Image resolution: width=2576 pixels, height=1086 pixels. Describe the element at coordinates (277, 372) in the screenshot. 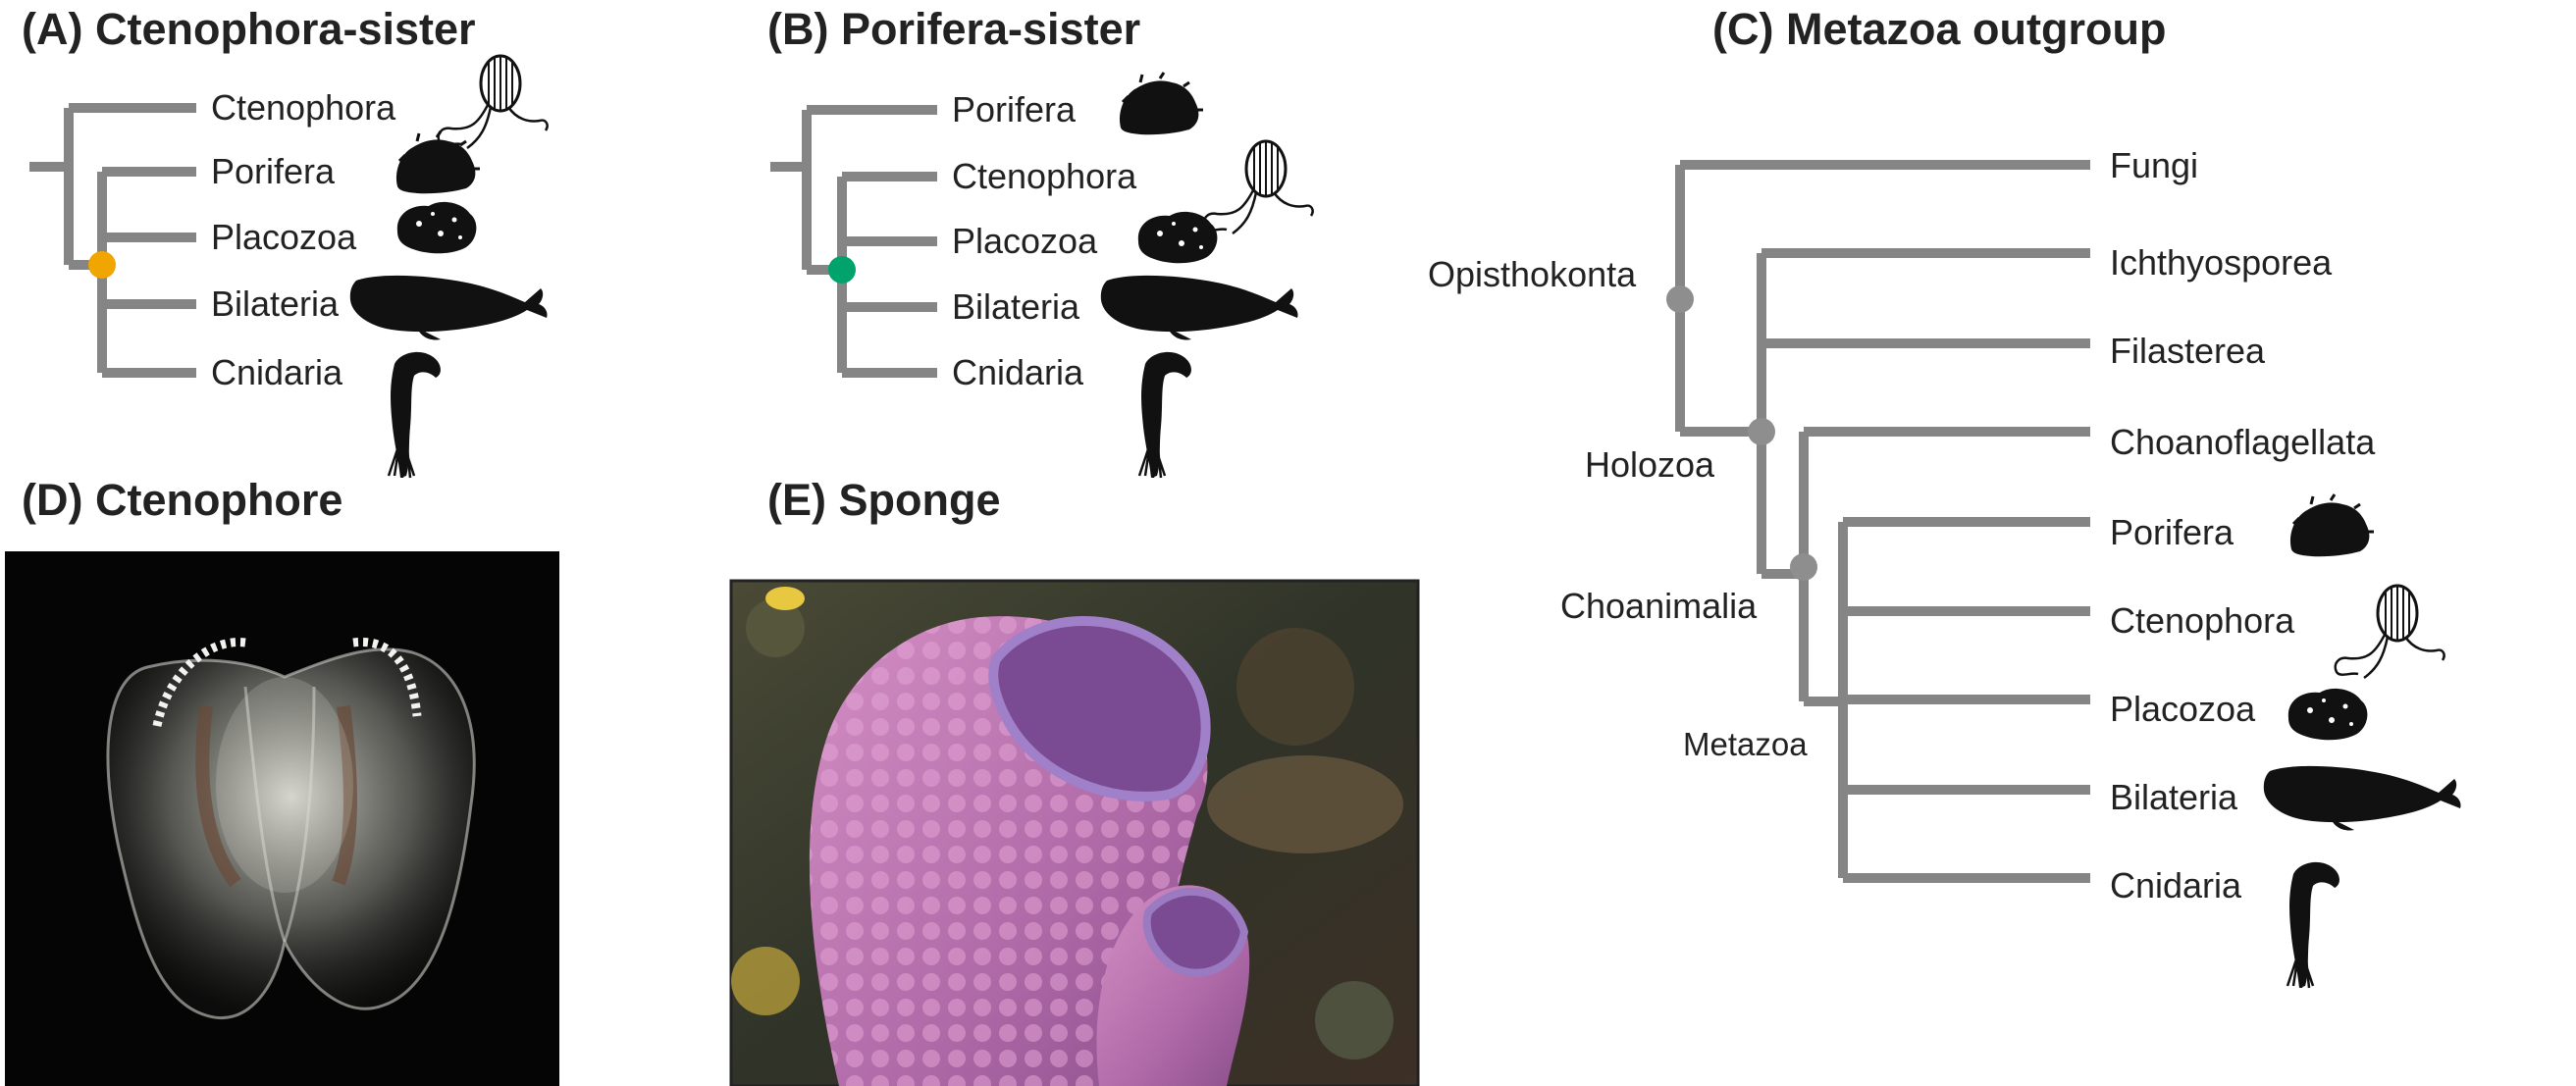

I see `panel-a-taxon: Cnidaria` at that location.